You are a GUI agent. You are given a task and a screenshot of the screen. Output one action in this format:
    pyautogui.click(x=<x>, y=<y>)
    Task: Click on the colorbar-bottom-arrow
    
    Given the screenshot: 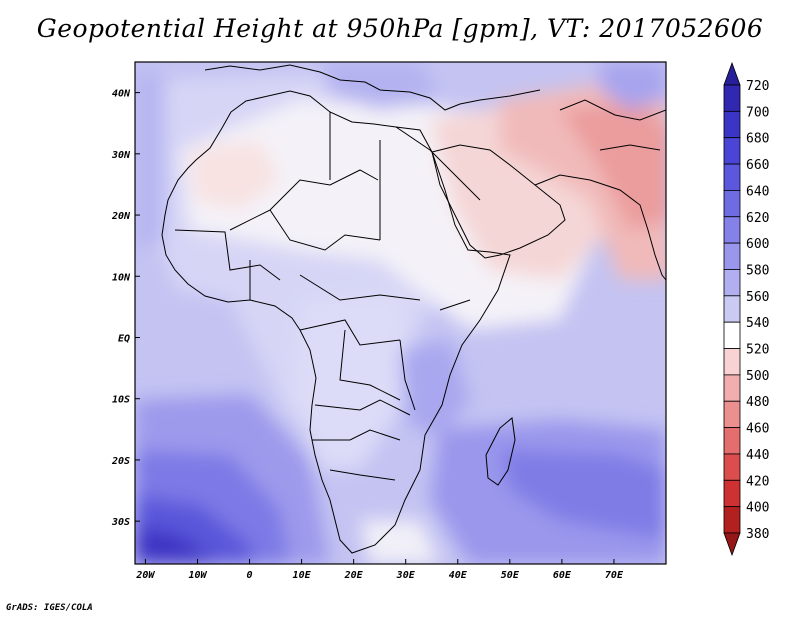 What is the action you would take?
    pyautogui.click(x=732, y=544)
    